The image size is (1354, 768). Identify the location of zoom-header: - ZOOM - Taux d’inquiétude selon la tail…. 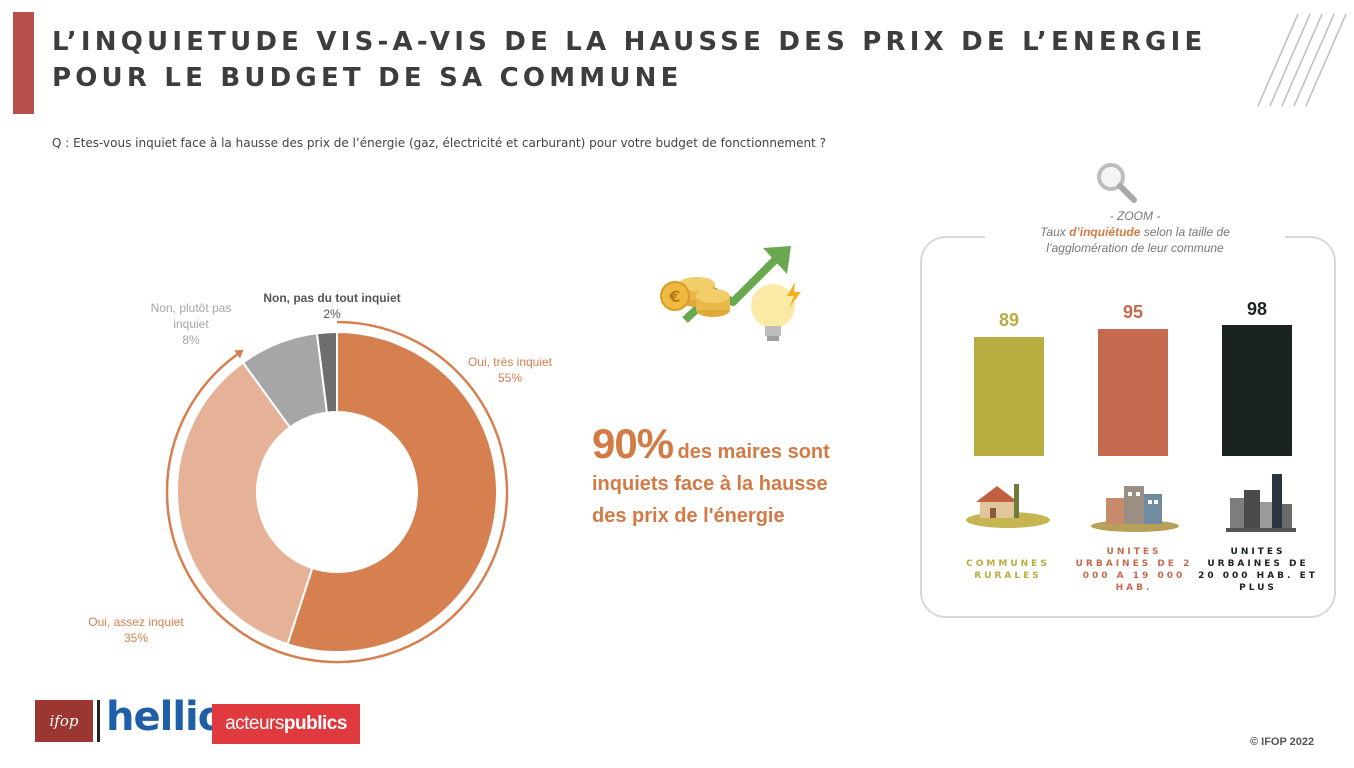
(1135, 232).